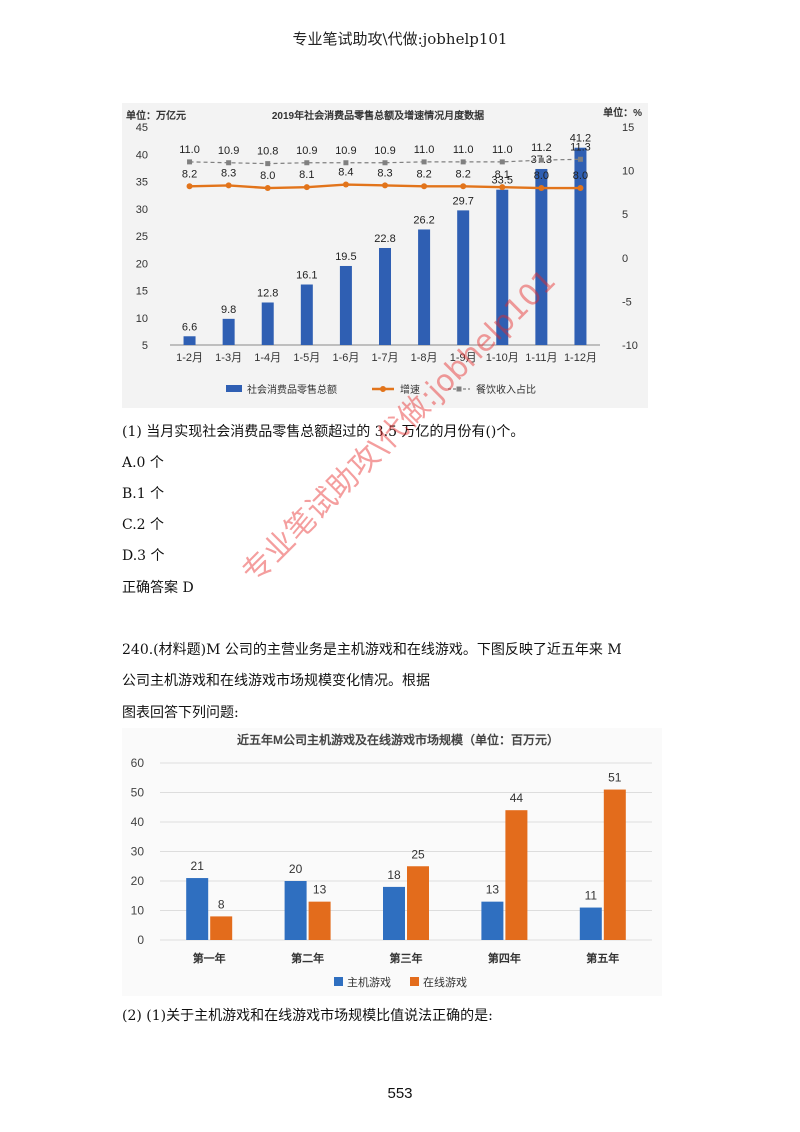  I want to click on chart1-legend: 社会消费品零售总额 增速 餐饮收入占比, so click(381, 389).